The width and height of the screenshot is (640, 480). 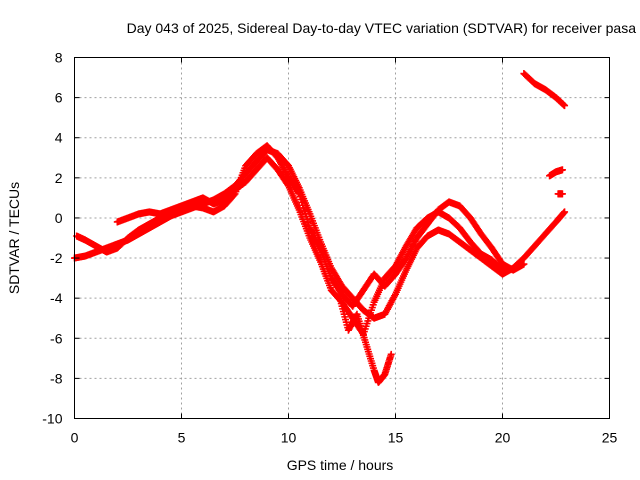 I want to click on y-tick-label: 0, so click(x=59, y=218).